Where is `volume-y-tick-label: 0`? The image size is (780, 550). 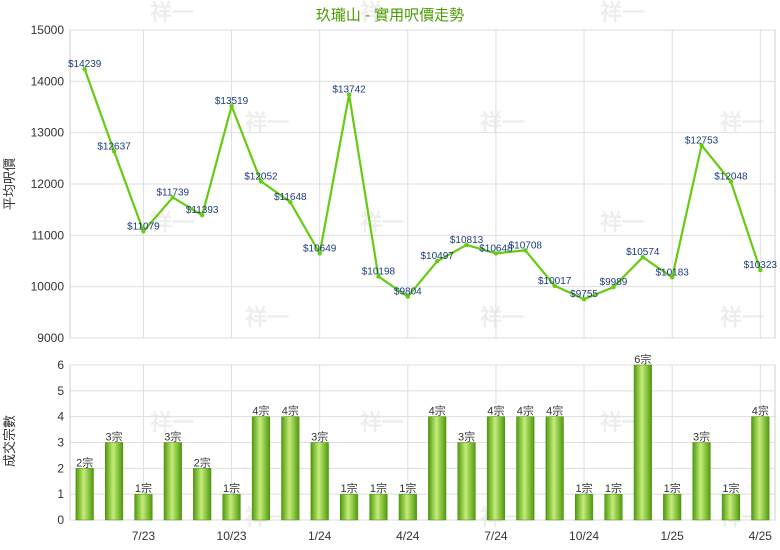 volume-y-tick-label: 0 is located at coordinates (60, 520).